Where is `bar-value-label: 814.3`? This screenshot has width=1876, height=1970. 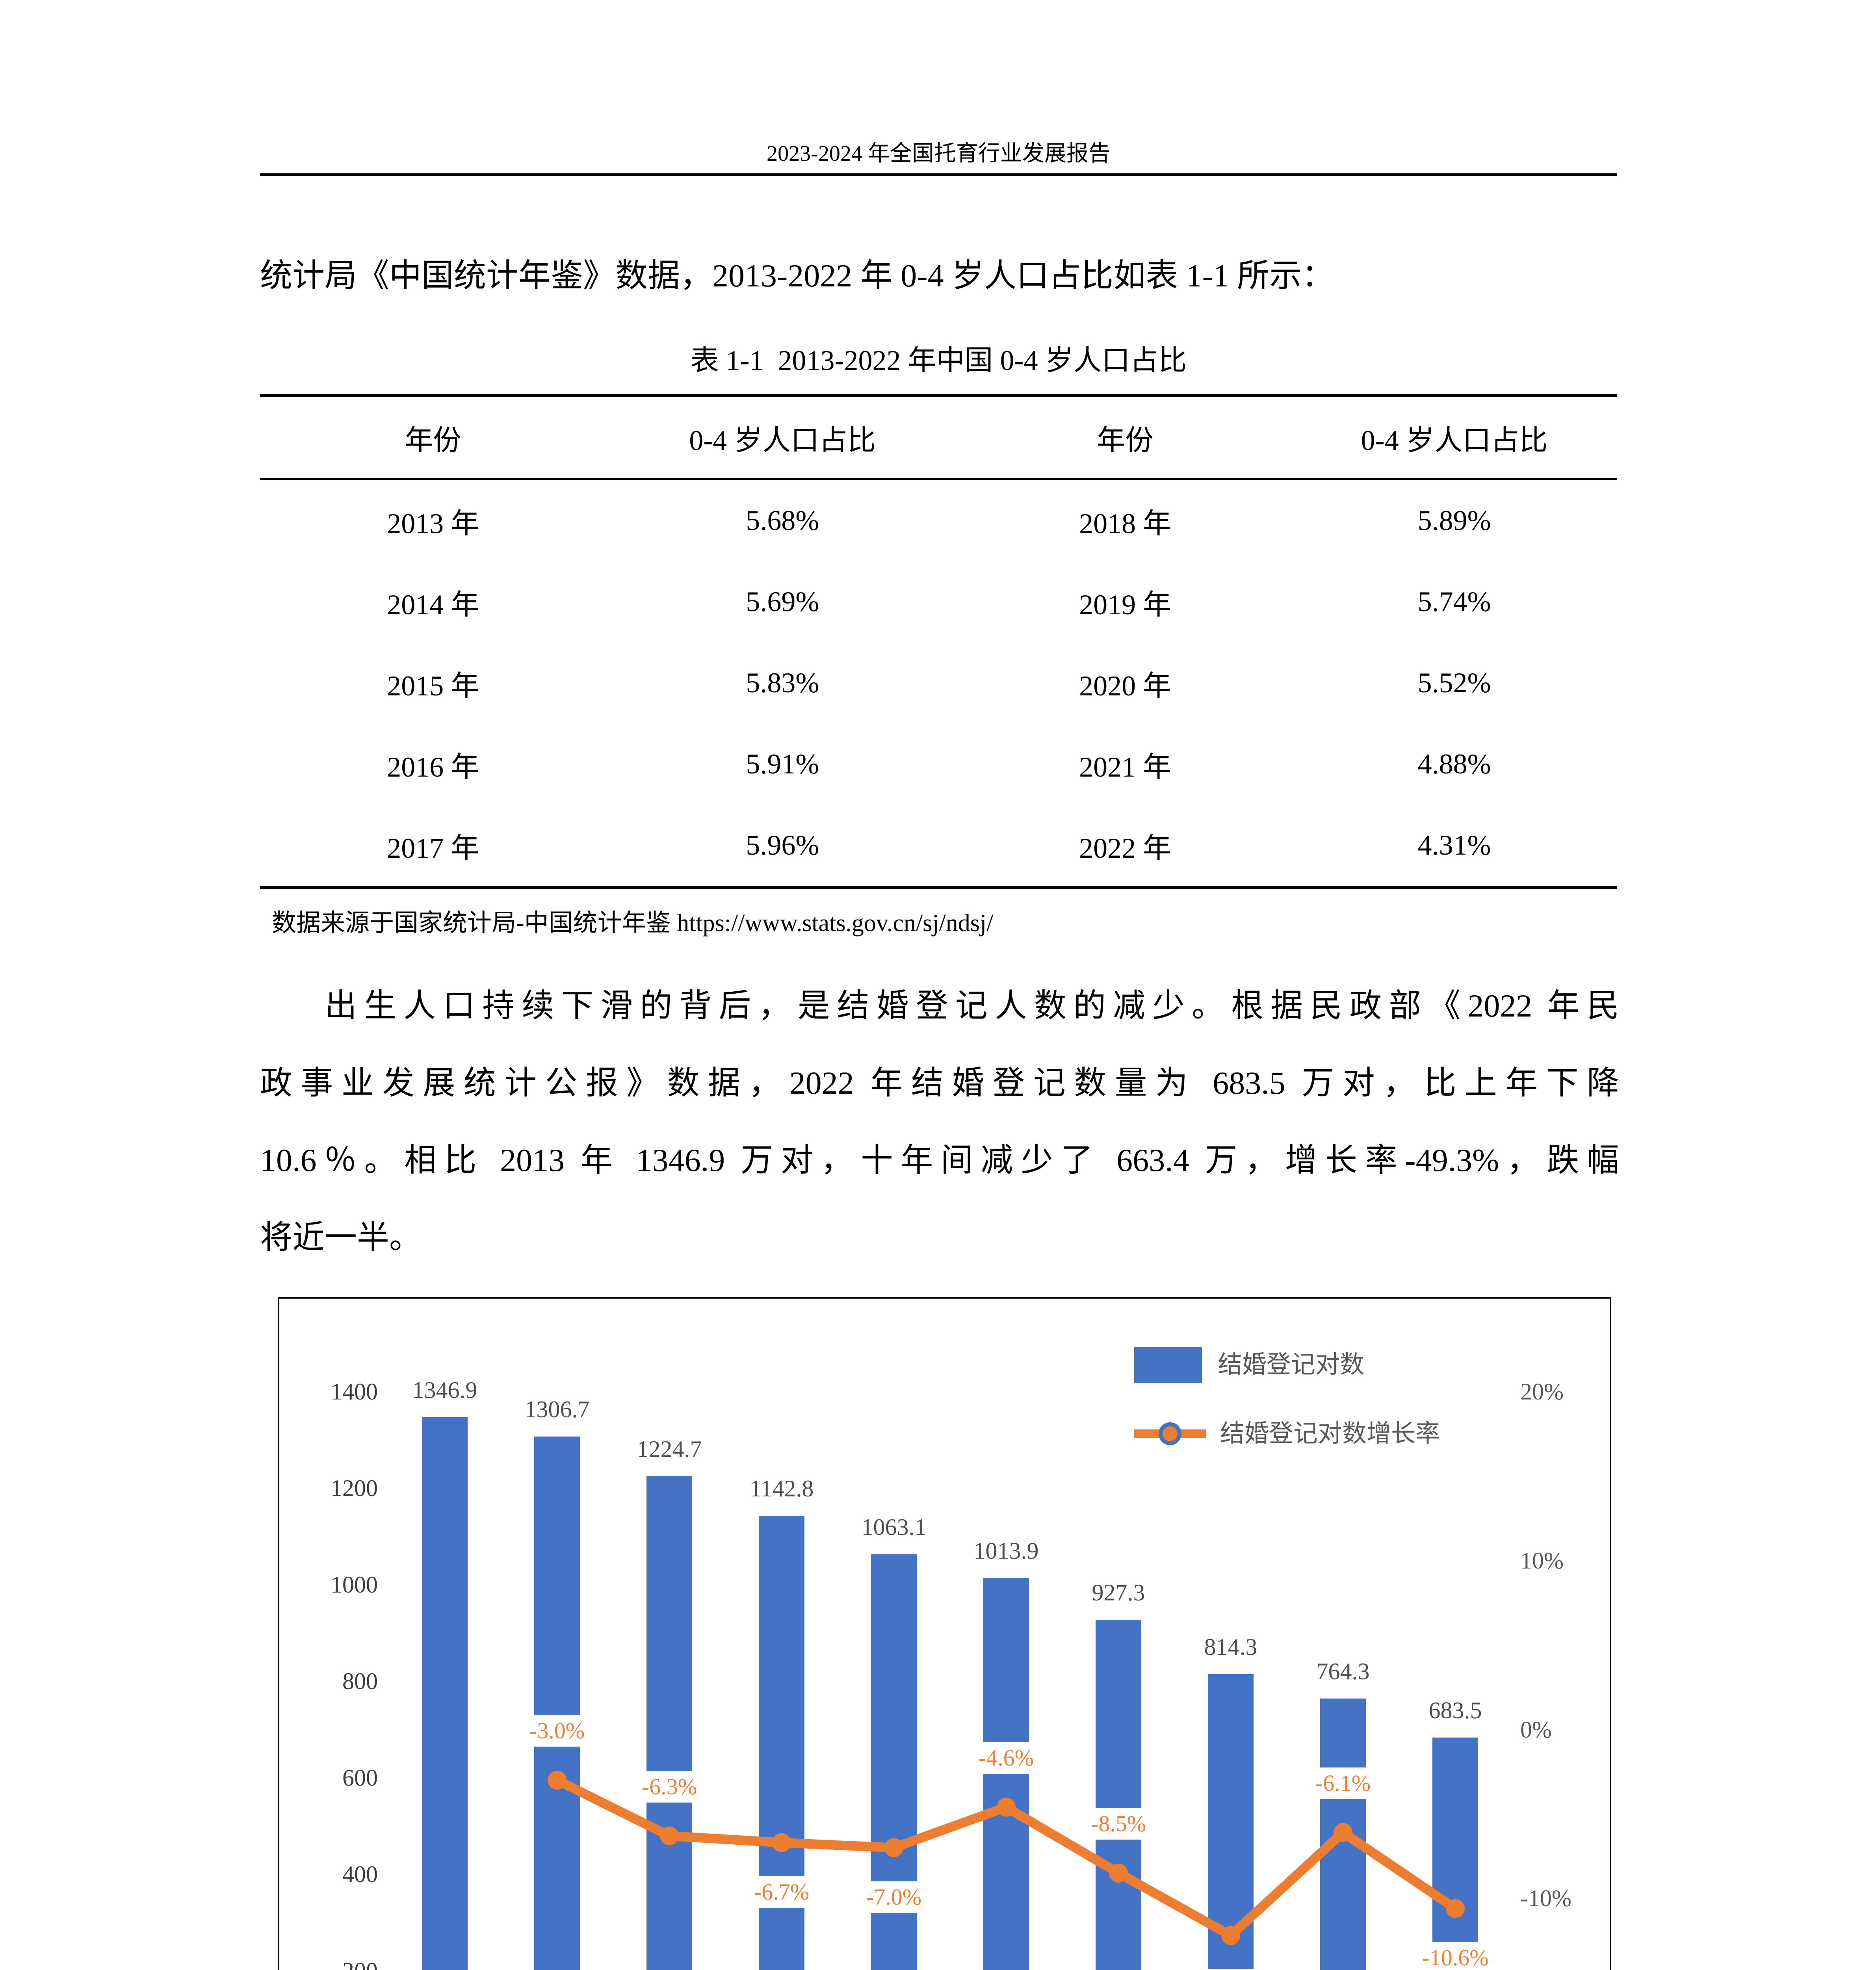
bar-value-label: 814.3 is located at coordinates (1230, 1647).